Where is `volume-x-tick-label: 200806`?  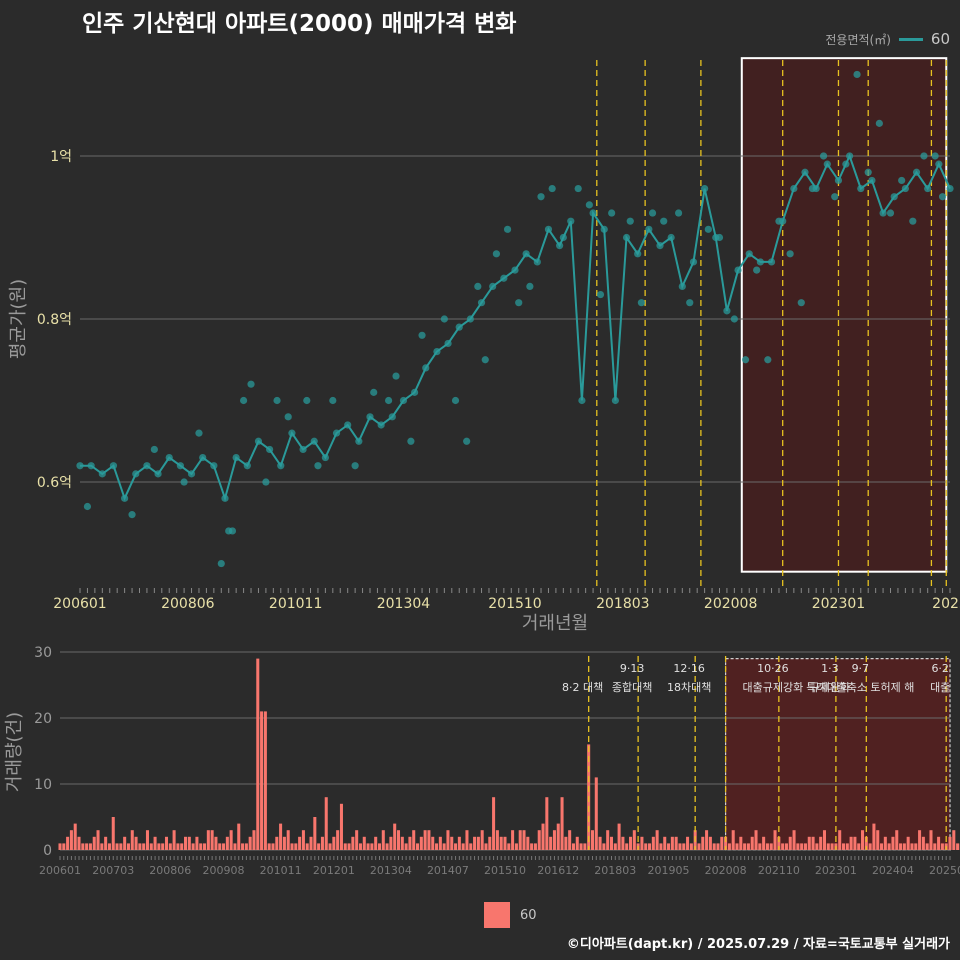 volume-x-tick-label: 200806 is located at coordinates (170, 870).